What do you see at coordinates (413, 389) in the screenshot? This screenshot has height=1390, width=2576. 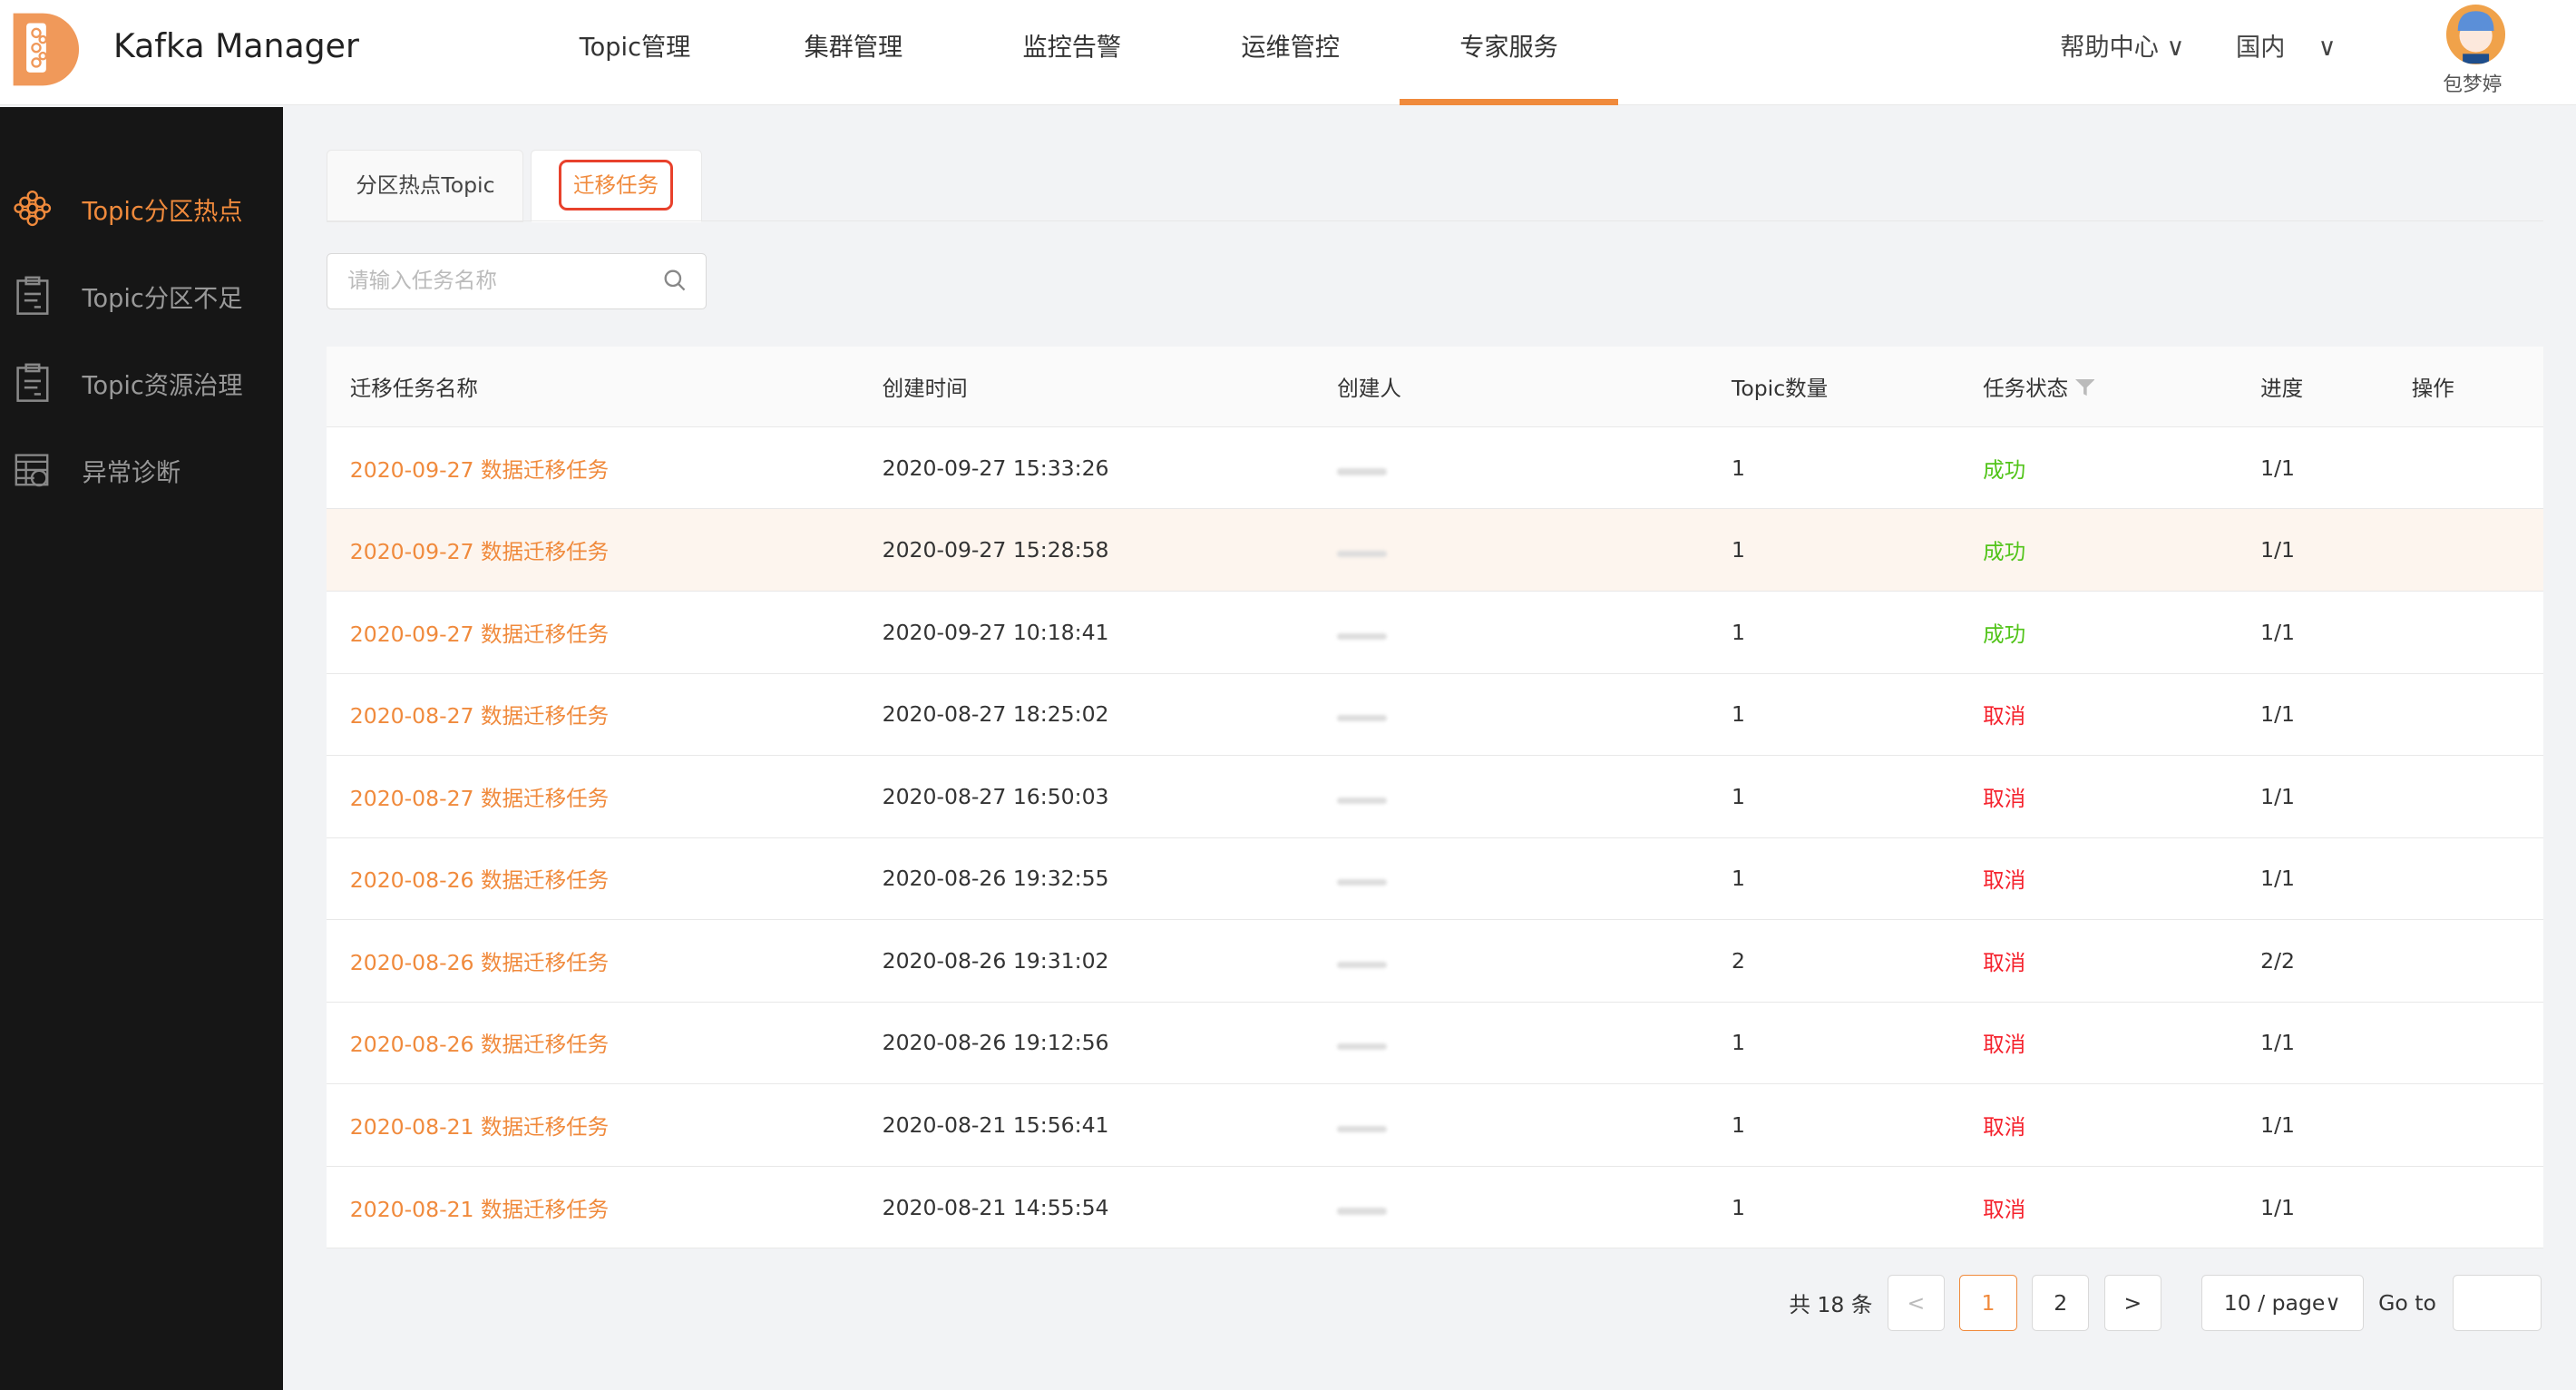 I see `column-header-label: 迁移任务名称` at bounding box center [413, 389].